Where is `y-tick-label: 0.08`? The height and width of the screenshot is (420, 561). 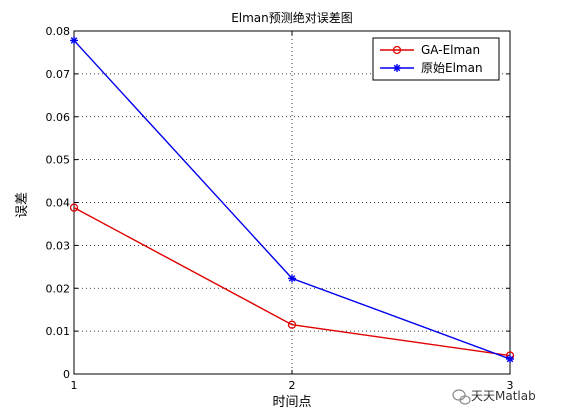 y-tick-label: 0.08 is located at coordinates (58, 31).